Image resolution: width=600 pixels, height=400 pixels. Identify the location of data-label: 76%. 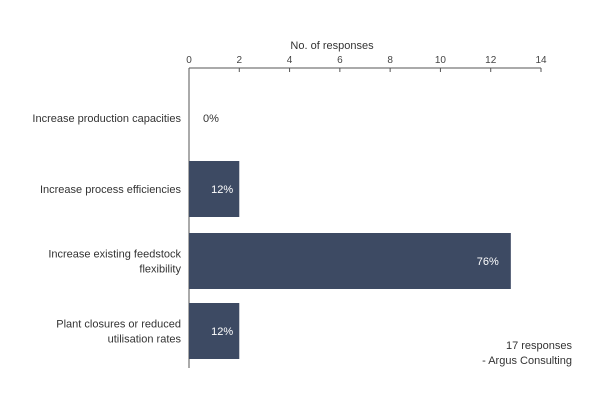
(488, 262).